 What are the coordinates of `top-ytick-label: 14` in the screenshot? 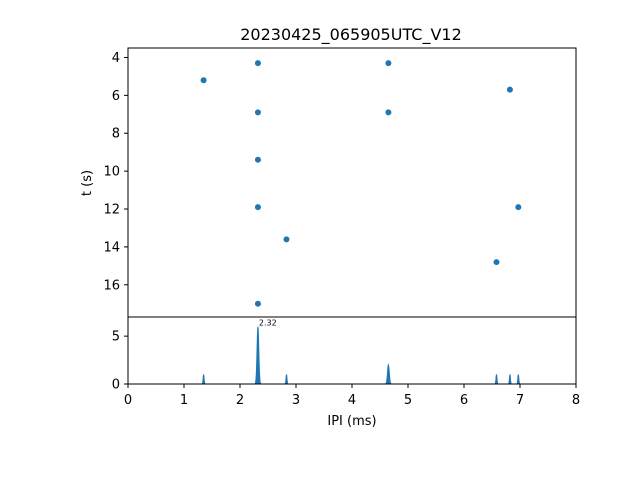 It's located at (111, 247).